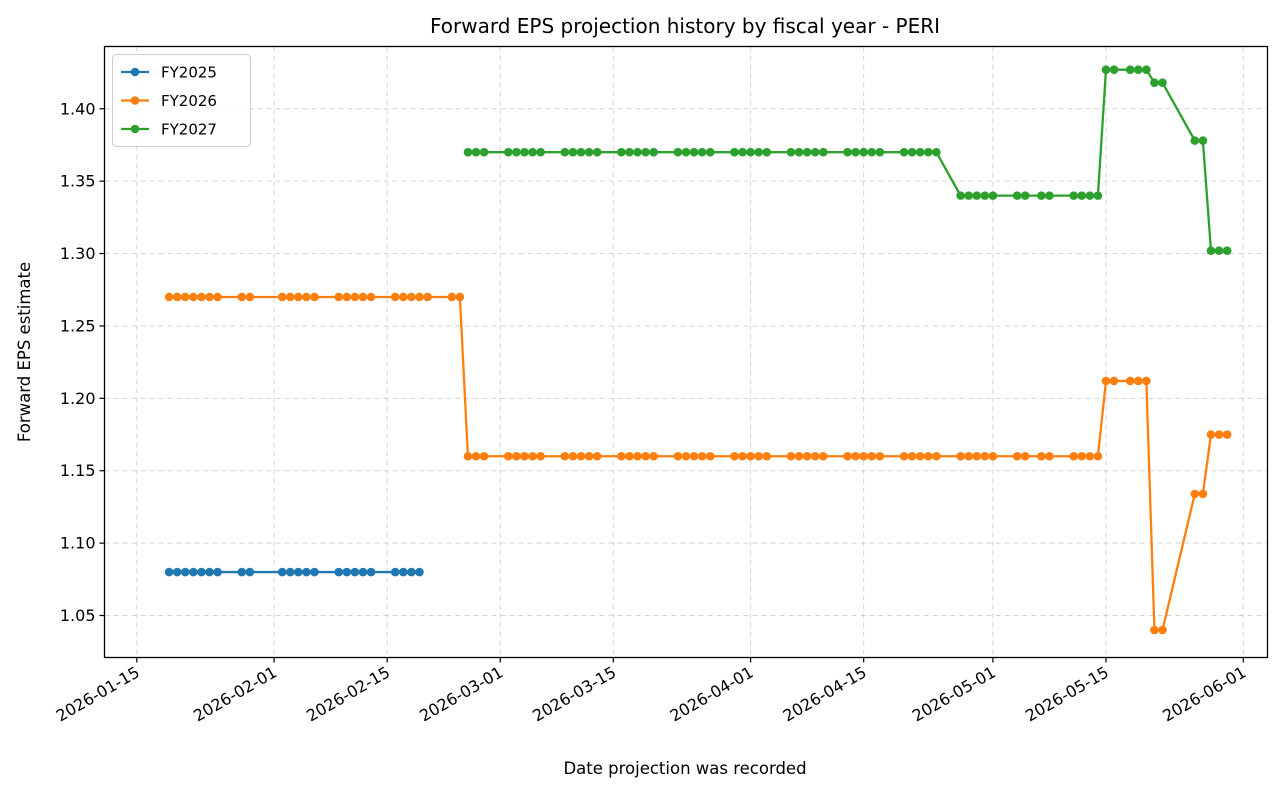 The height and width of the screenshot is (794, 1281). Describe the element at coordinates (189, 130) in the screenshot. I see `legend-label: FY2027` at that location.